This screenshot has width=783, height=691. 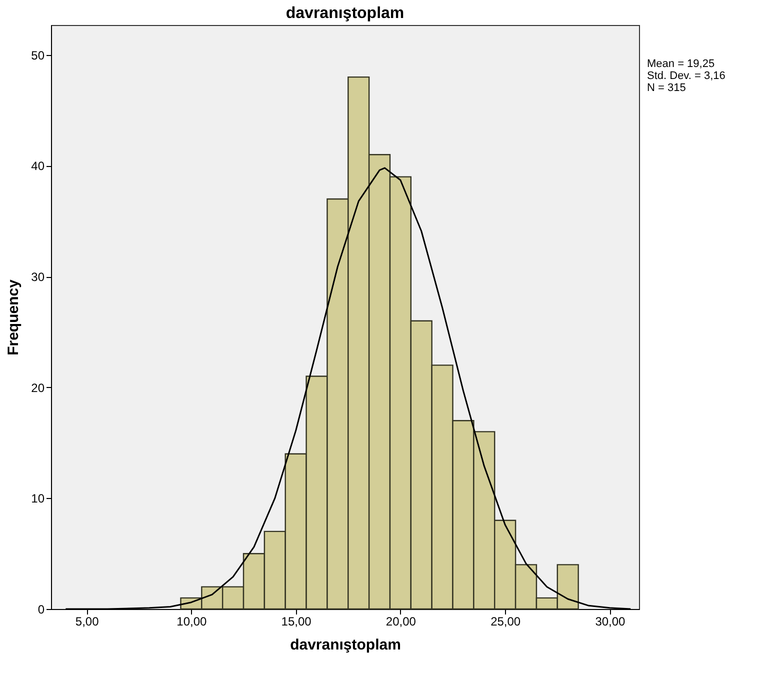 I want to click on x-tick-label: 20,00, so click(x=401, y=621).